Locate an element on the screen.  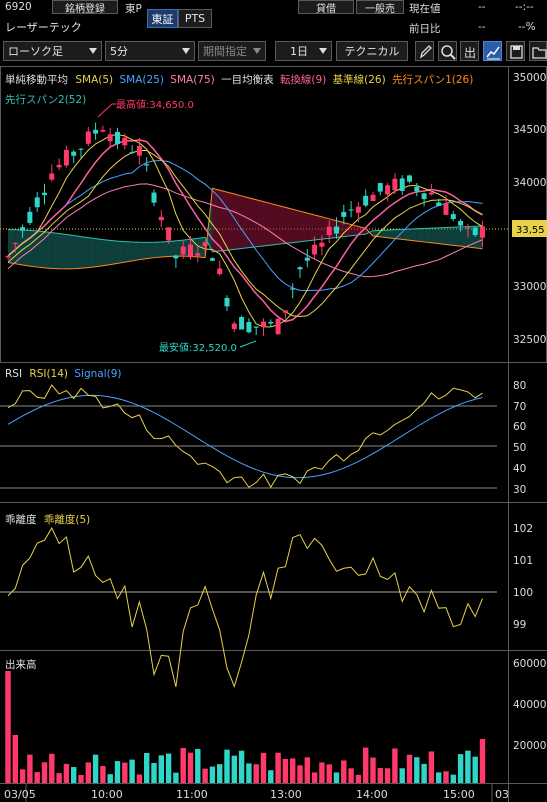
volume-icon: 出 is located at coordinates (469, 51).